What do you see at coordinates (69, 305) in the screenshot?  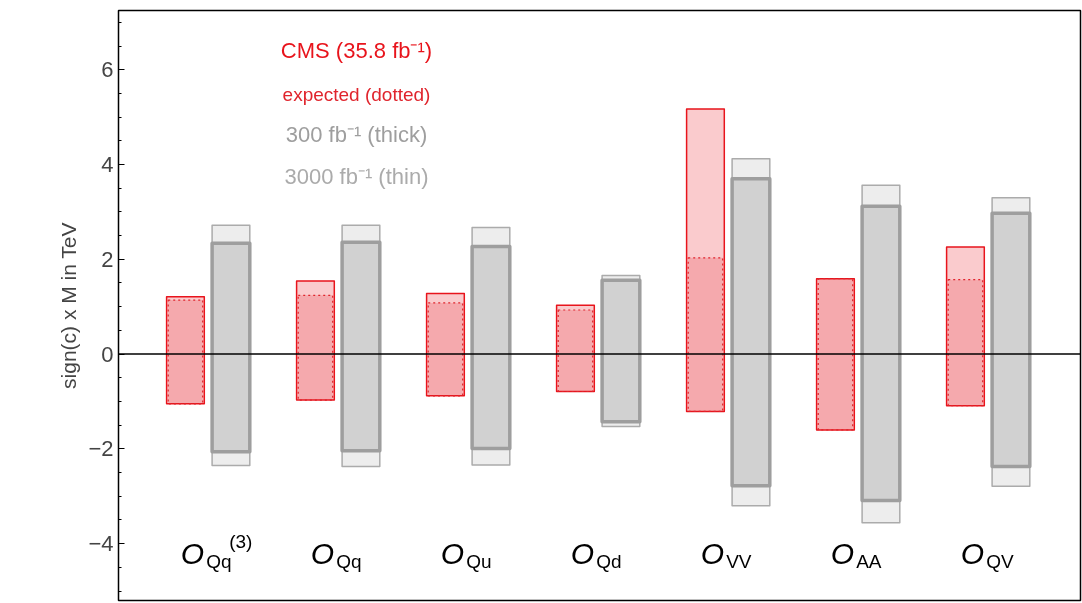 I see `y-axis-title: sign(c) x M in TeV` at bounding box center [69, 305].